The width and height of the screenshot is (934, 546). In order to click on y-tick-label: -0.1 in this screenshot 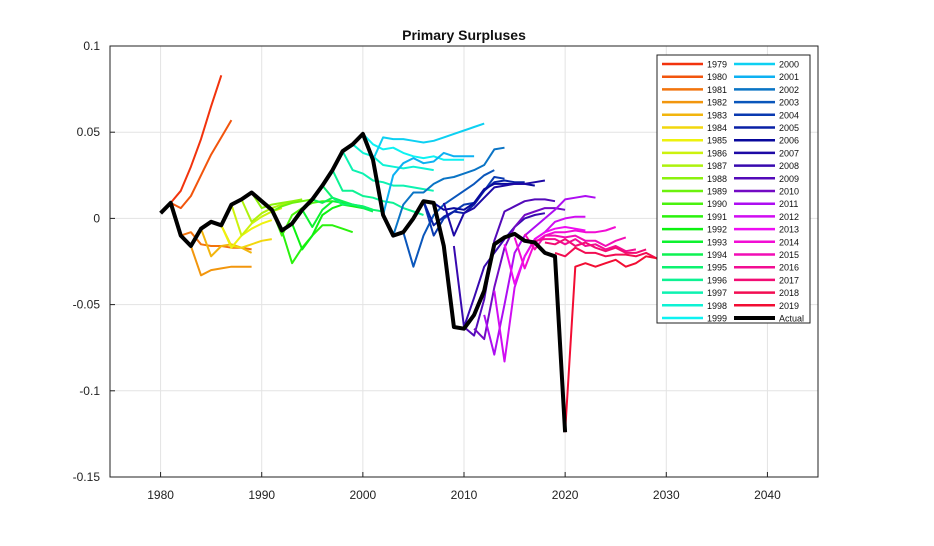, I will do `click(89, 391)`.